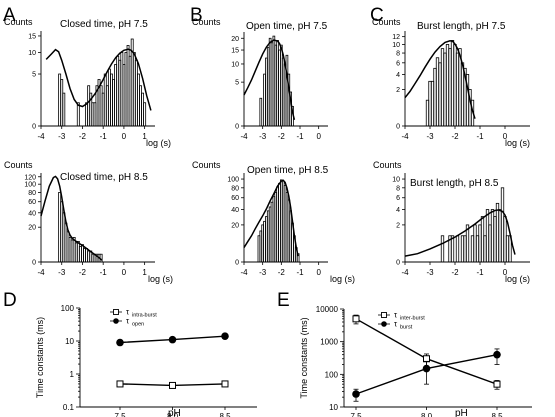 This screenshot has height=417, width=555. Describe the element at coordinates (329, 342) in the screenshot. I see `y-tick-label: 1000` at that location.